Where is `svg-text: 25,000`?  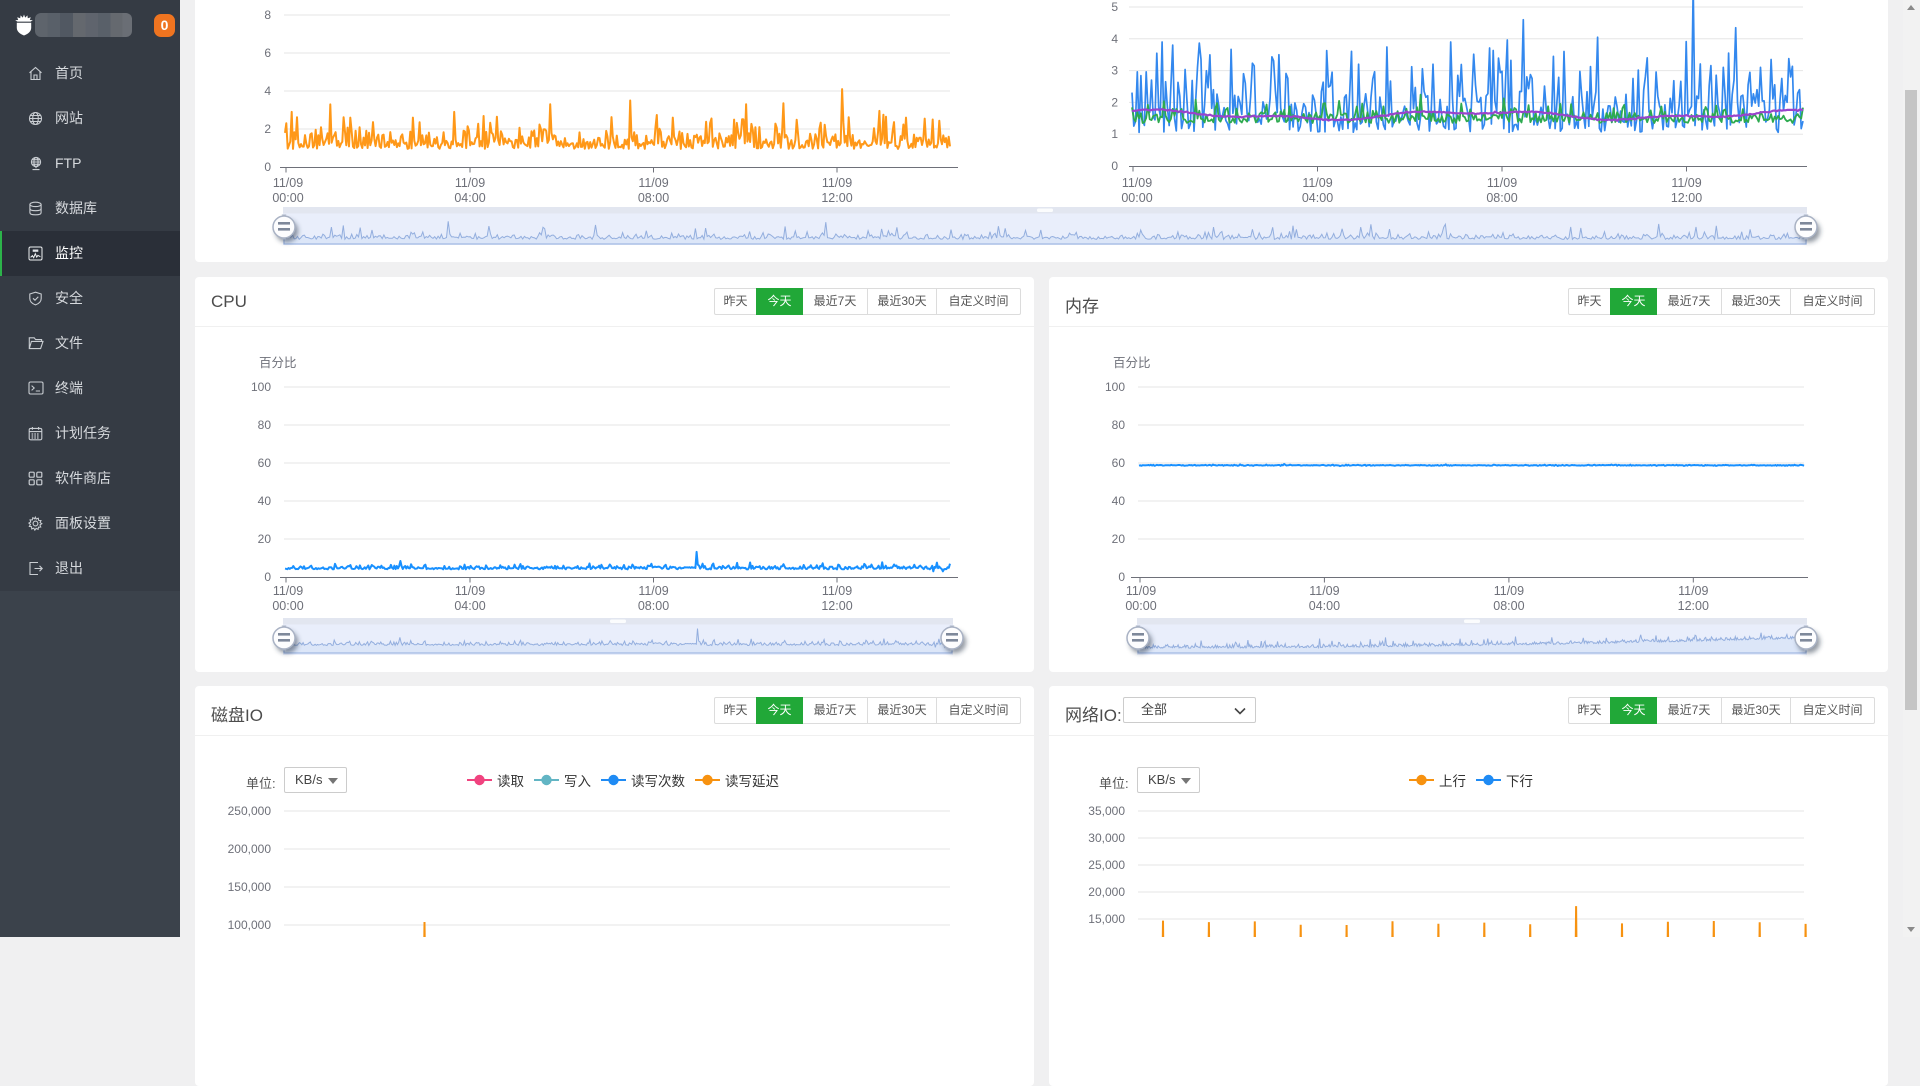 svg-text: 25,000 is located at coordinates (1106, 865).